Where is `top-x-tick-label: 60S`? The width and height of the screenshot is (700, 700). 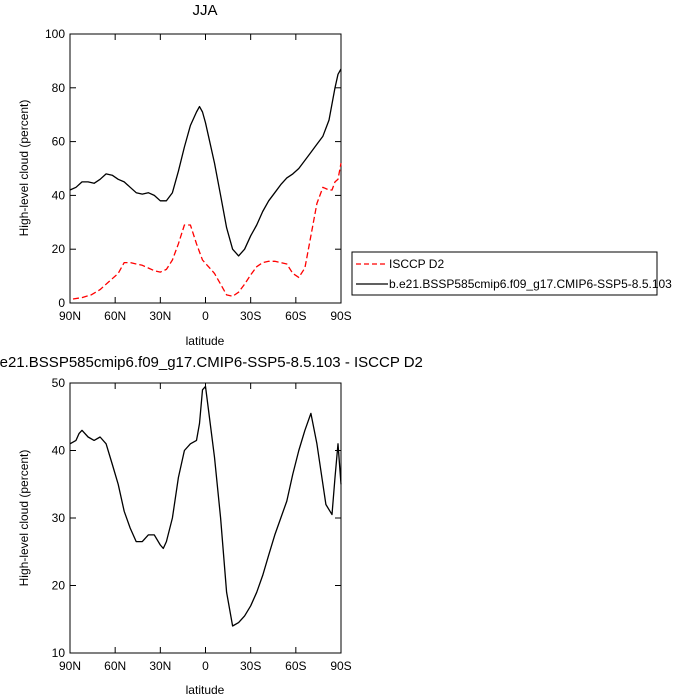
top-x-tick-label: 60S is located at coordinates (295, 316).